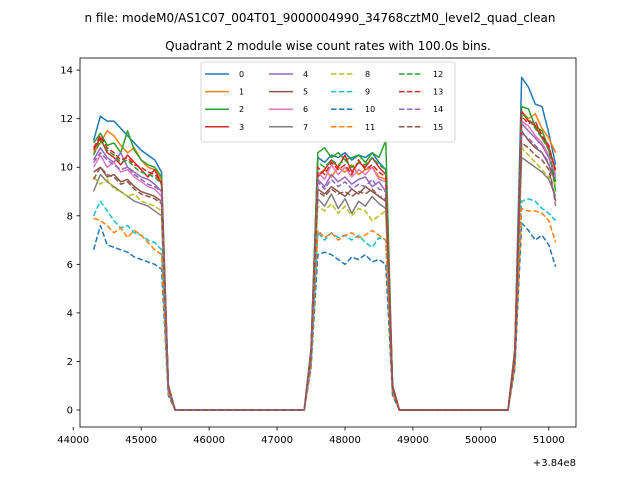 The image size is (640, 480). Describe the element at coordinates (438, 74) in the screenshot. I see `legend-label-12: 12` at that location.